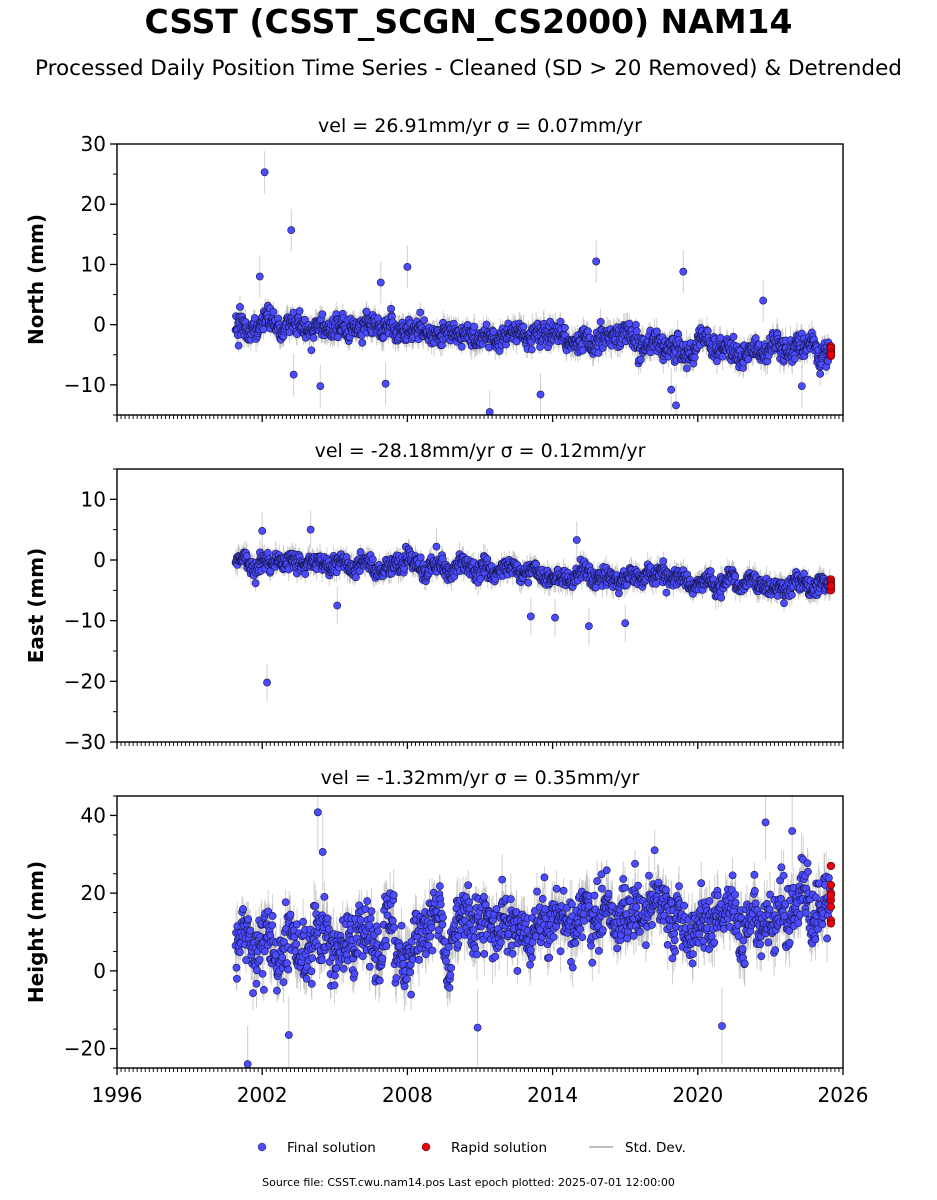  I want to click on panel-title: vel = 26.91mm/yr σ = 0.07mm/yr, so click(480, 126).